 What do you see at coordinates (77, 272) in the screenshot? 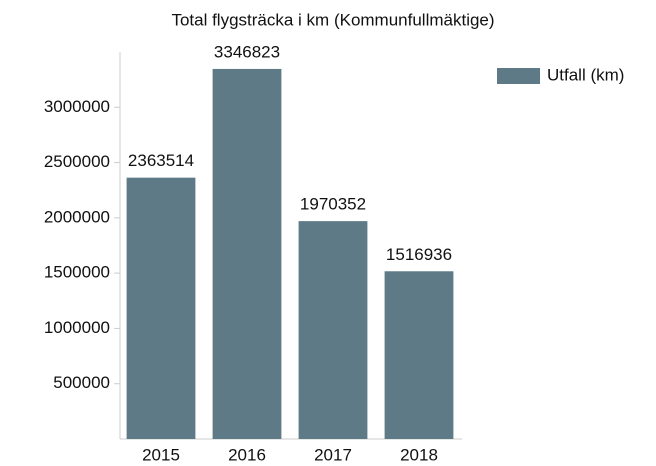
I see `y-tick-label: 1500000` at bounding box center [77, 272].